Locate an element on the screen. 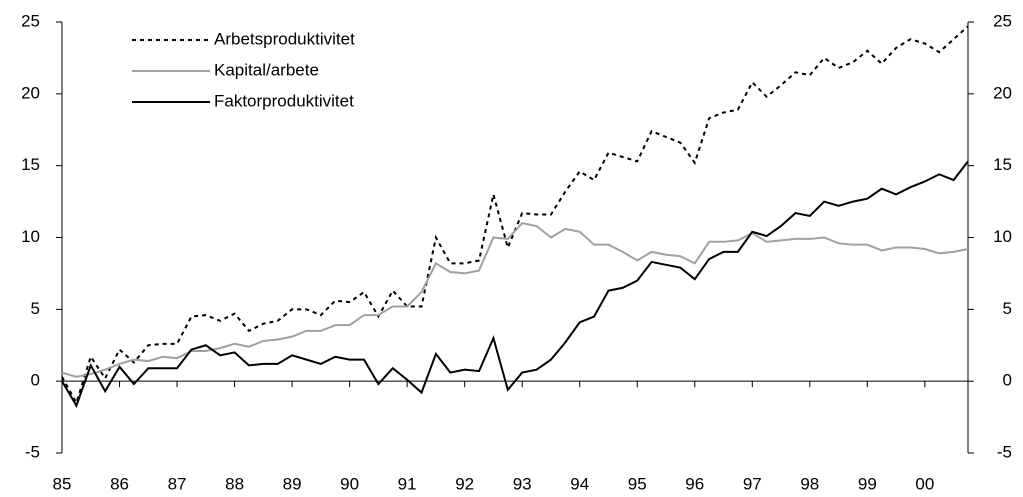 Image resolution: width=1023 pixels, height=497 pixels. y-tick-label: 20 is located at coordinates (30, 92).